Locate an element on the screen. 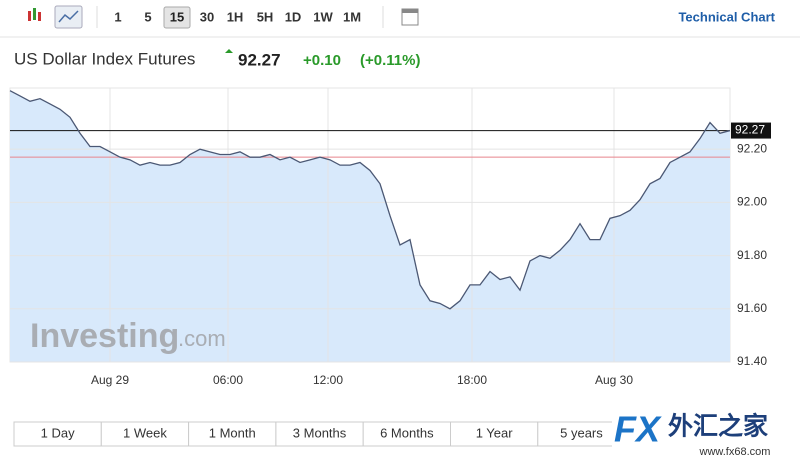 The width and height of the screenshot is (800, 462). range-tab-label: 1 Day is located at coordinates (58, 432).